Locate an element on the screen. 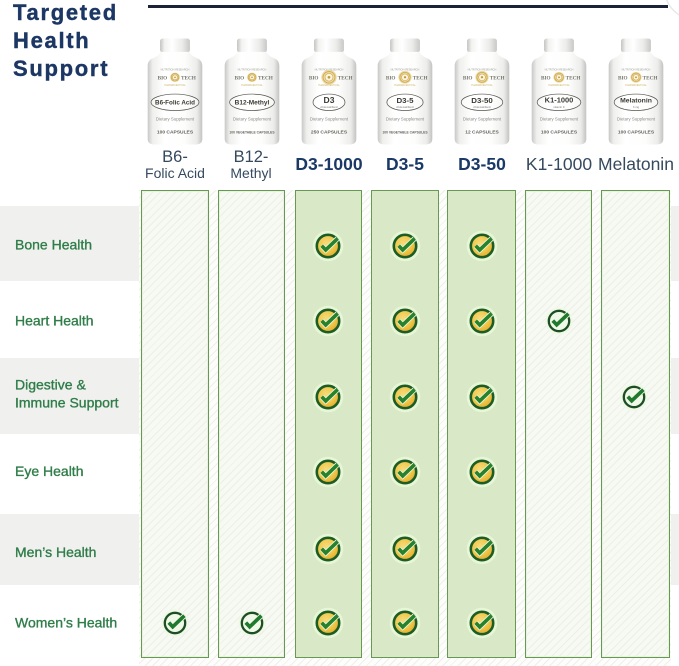 Image resolution: width=679 pixels, height=666 pixels. svg-text: D3-50 is located at coordinates (481, 99).